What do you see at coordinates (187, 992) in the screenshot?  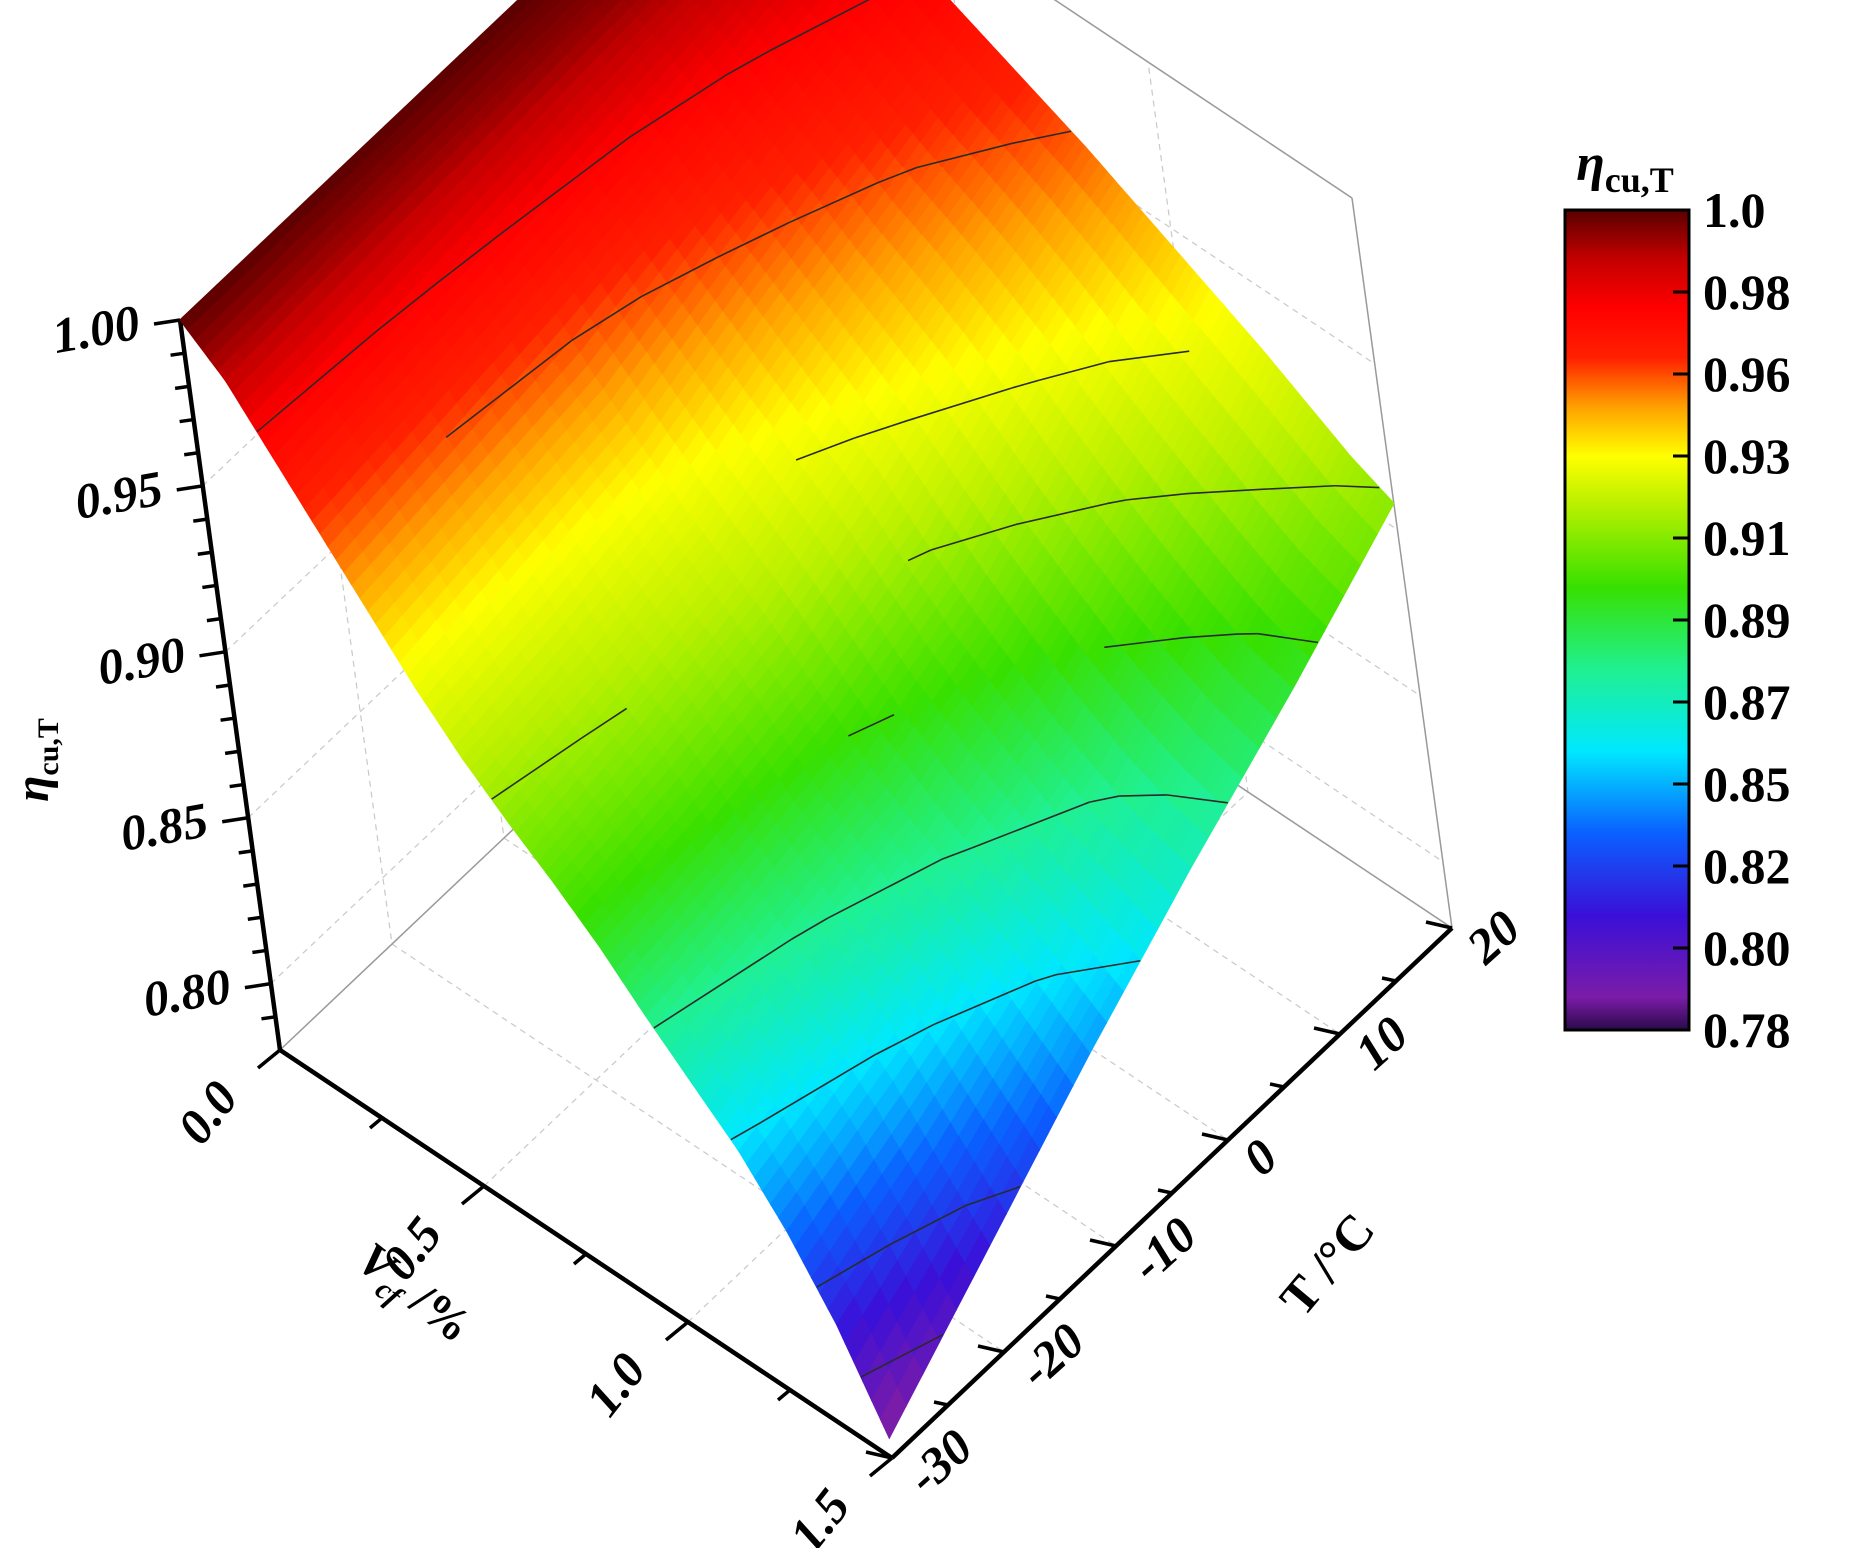 I see `z-tick-label: 0.80` at bounding box center [187, 992].